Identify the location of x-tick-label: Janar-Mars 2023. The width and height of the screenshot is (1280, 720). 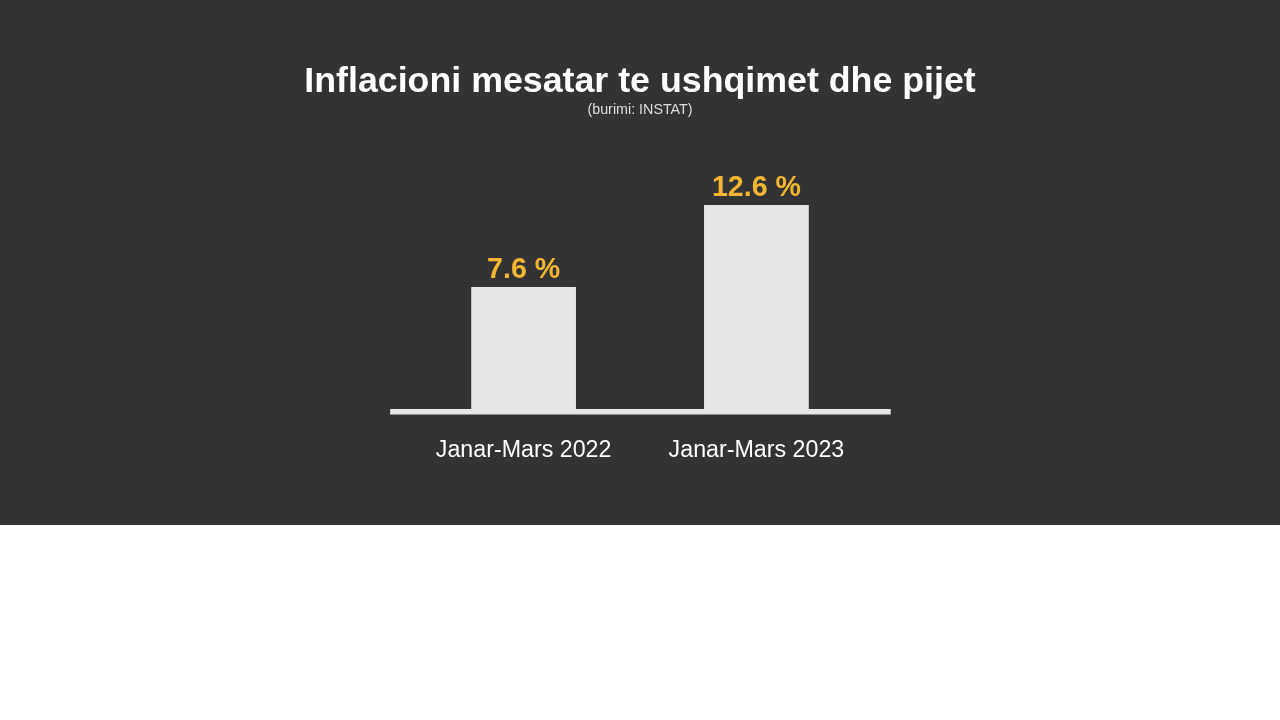
(756, 449).